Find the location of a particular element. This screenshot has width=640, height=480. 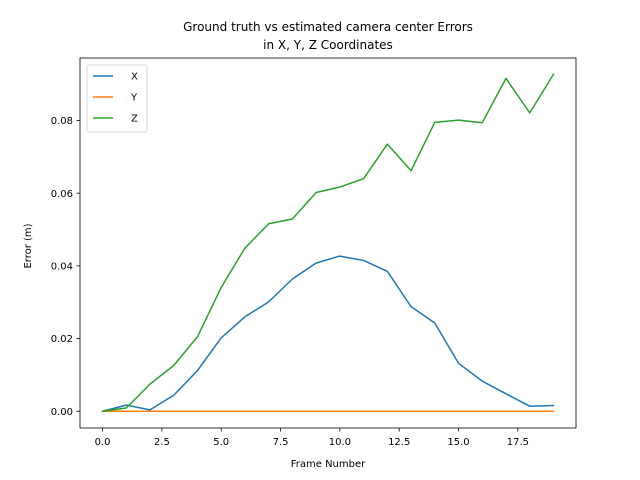

x-tick-label: 12.5 is located at coordinates (399, 442).